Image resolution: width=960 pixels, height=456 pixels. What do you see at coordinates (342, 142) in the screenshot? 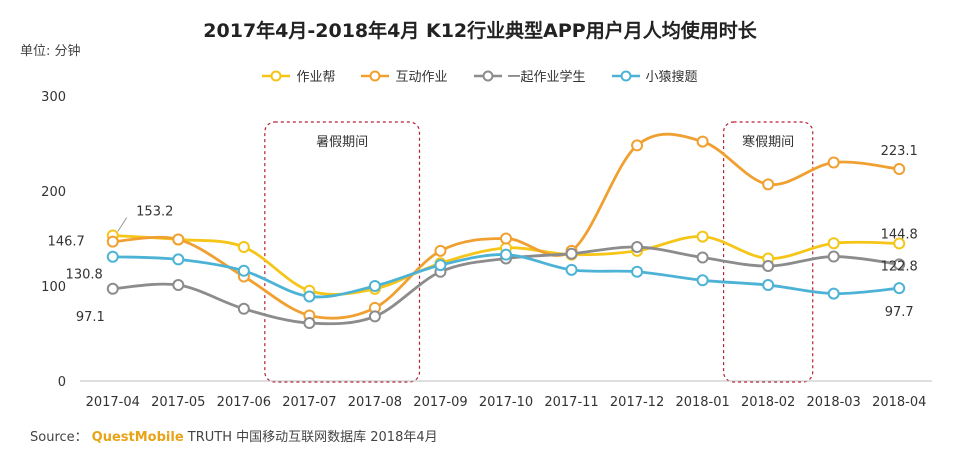
I see `period-label: 暑假期间` at bounding box center [342, 142].